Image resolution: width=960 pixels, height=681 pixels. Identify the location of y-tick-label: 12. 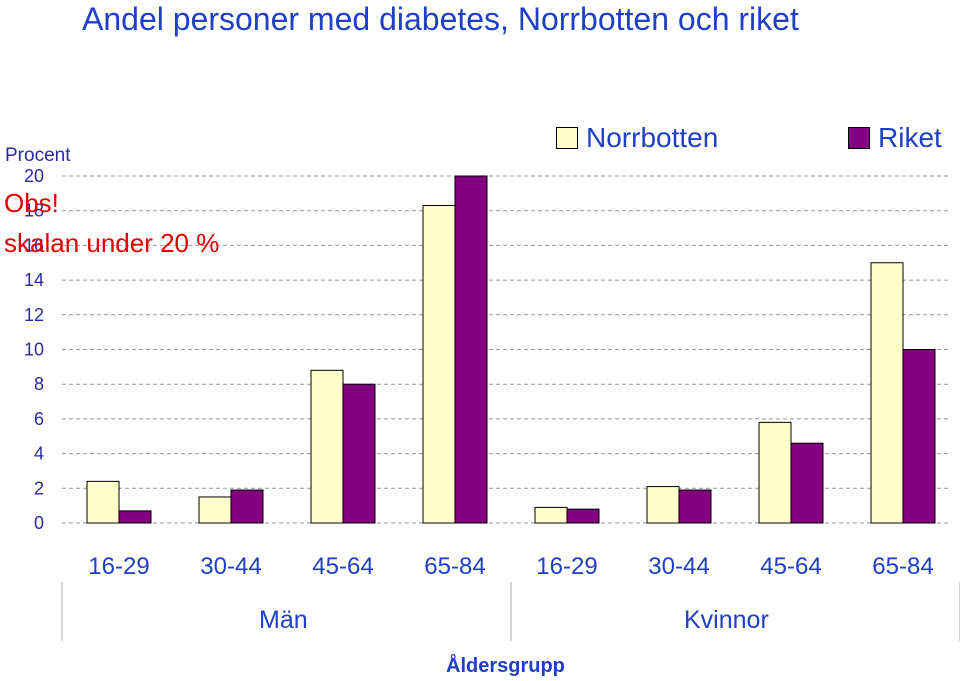
(34, 315).